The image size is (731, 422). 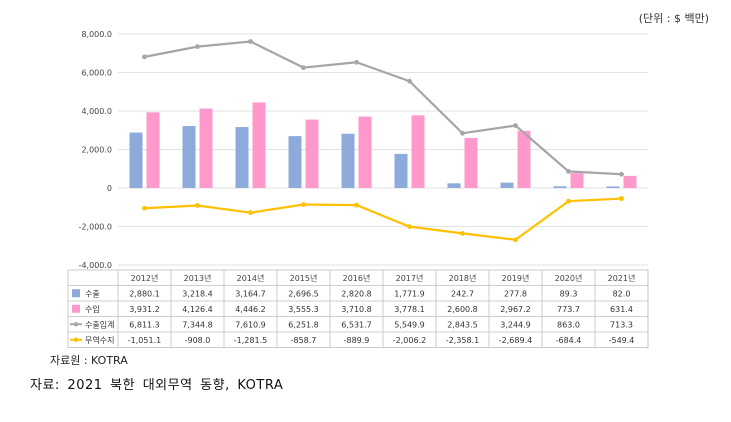 What do you see at coordinates (515, 240) in the screenshot?
I see `point-무역수지-2019년` at bounding box center [515, 240].